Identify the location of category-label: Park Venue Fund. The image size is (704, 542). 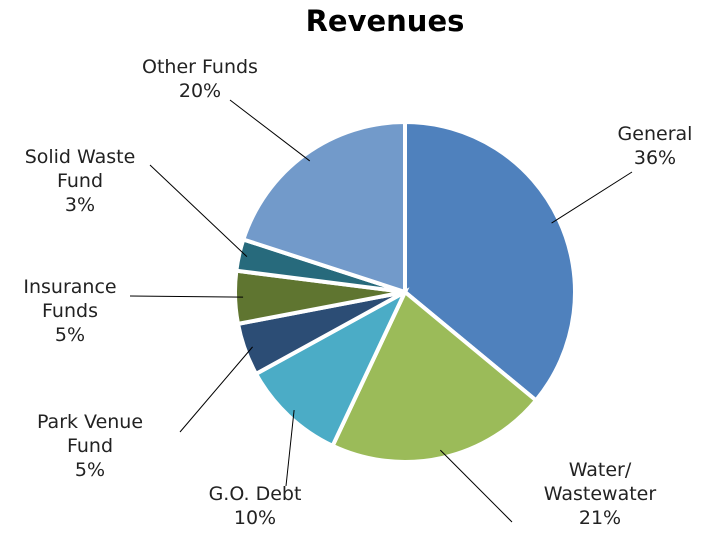
(90, 434).